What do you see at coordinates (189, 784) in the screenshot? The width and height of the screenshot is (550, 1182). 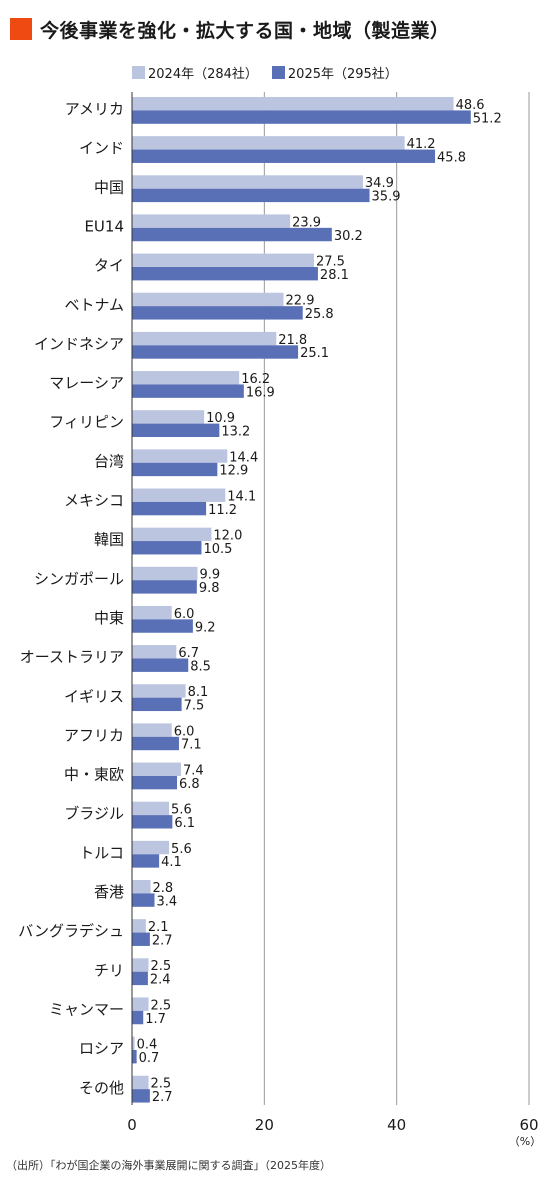 I see `data-label: 6.8` at bounding box center [189, 784].